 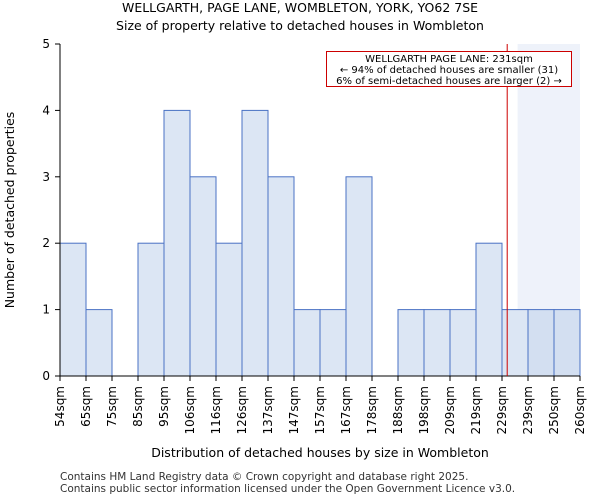 What do you see at coordinates (46, 44) in the screenshot?
I see `y-tick-label-5: 5` at bounding box center [46, 44].